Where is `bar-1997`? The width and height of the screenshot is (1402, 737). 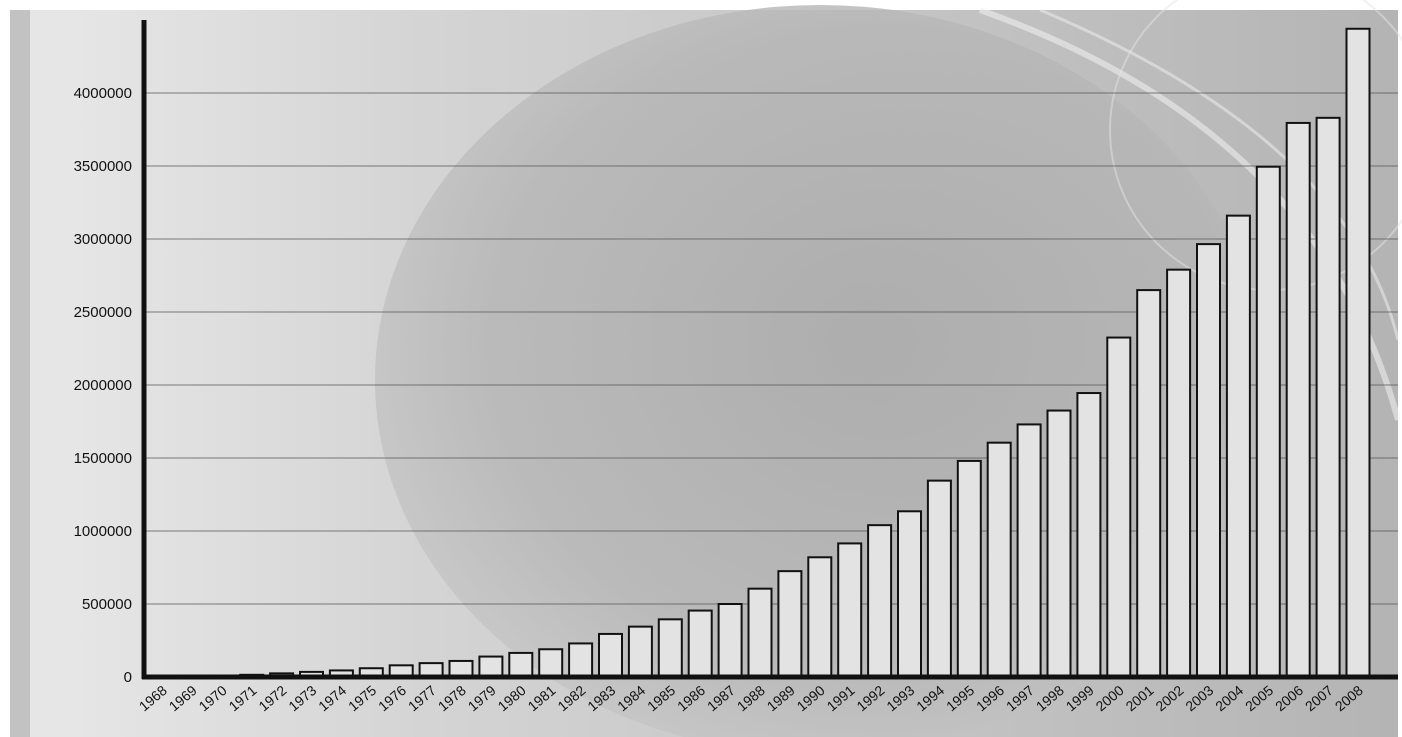
bar-1997 is located at coordinates (1029, 551).